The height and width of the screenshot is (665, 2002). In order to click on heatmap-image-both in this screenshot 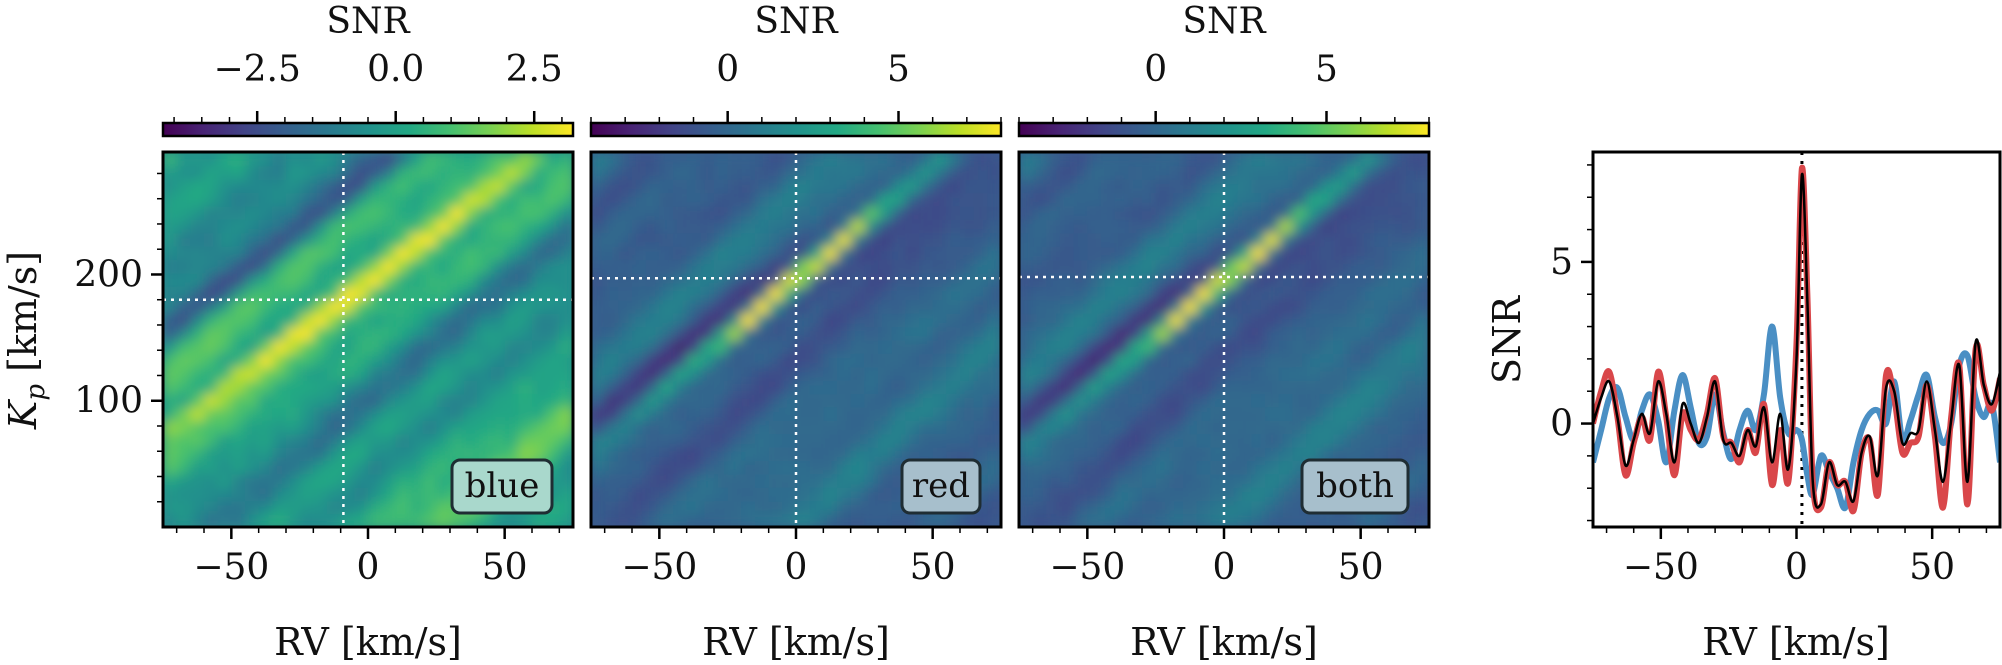, I will do `click(1224, 339)`.